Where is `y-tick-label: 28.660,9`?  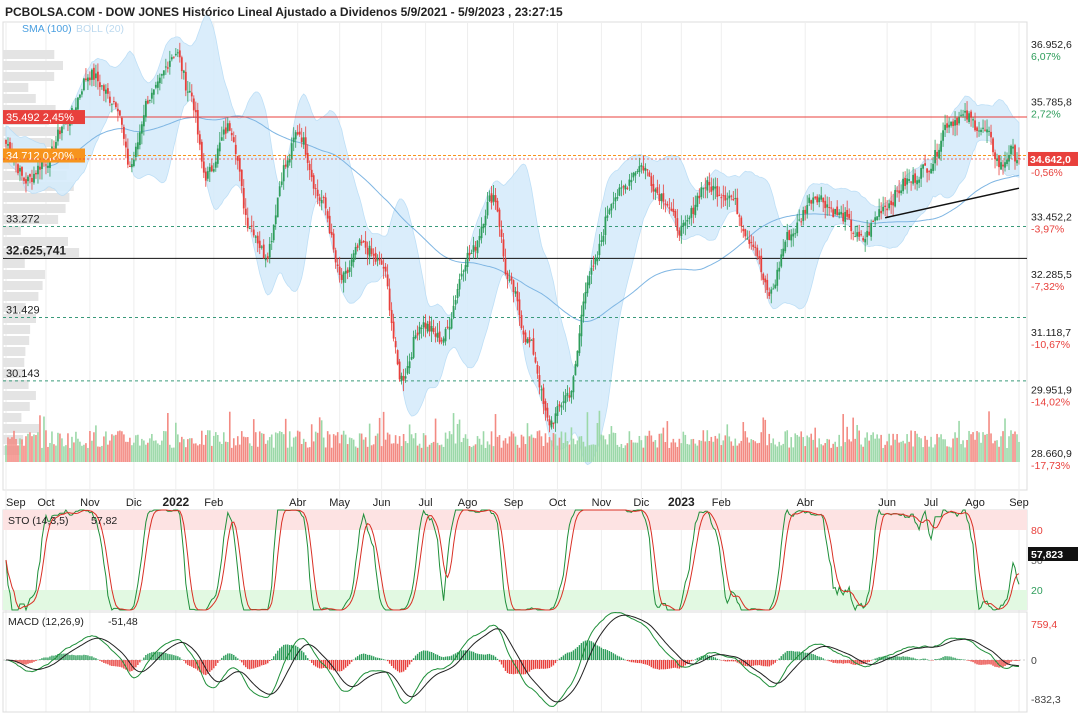 y-tick-label: 28.660,9 is located at coordinates (1051, 454).